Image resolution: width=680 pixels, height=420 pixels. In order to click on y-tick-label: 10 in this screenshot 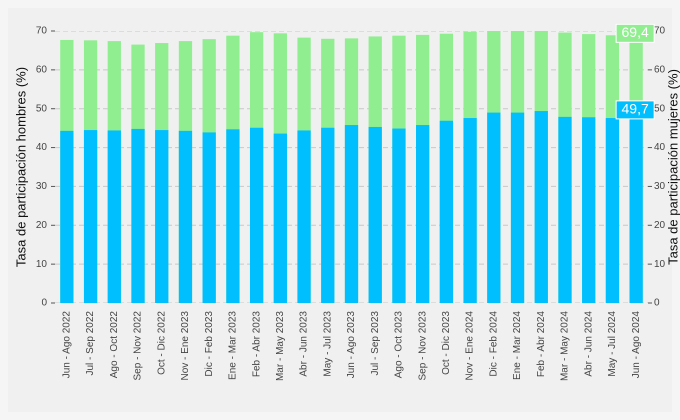, I will do `click(42, 264)`.